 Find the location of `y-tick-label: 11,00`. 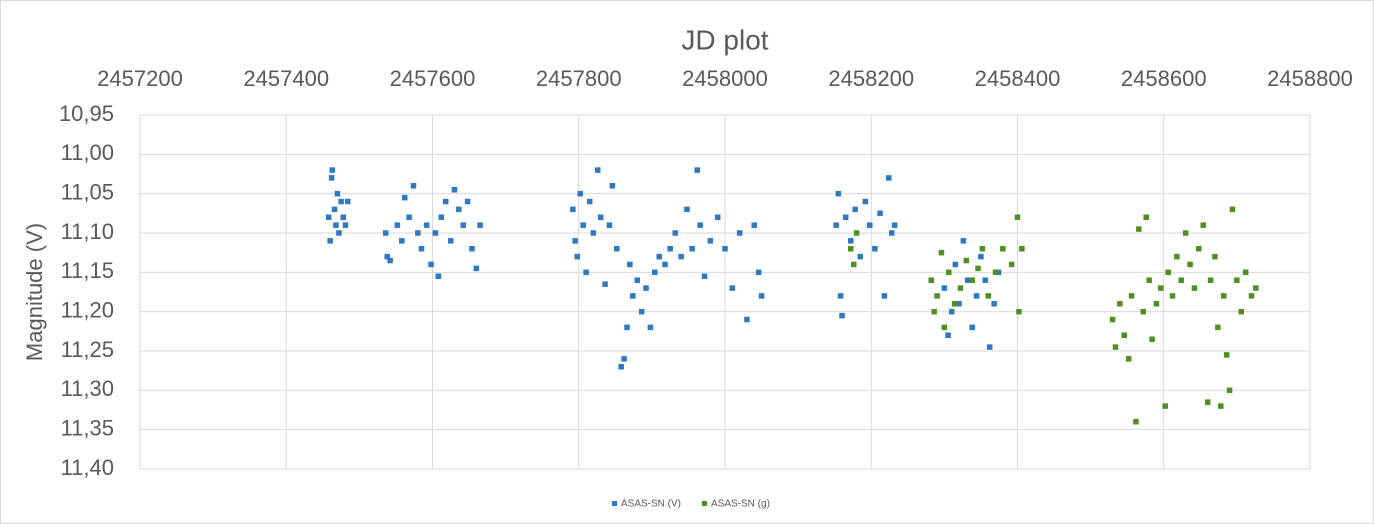

y-tick-label: 11,00 is located at coordinates (87, 152).